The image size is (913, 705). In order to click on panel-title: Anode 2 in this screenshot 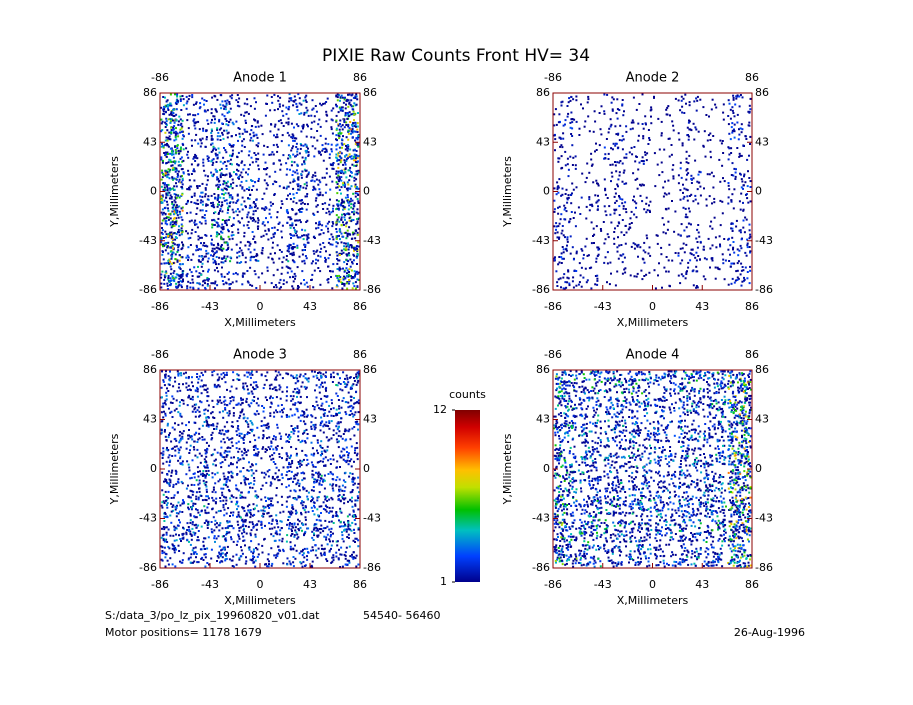, I will do `click(653, 78)`.